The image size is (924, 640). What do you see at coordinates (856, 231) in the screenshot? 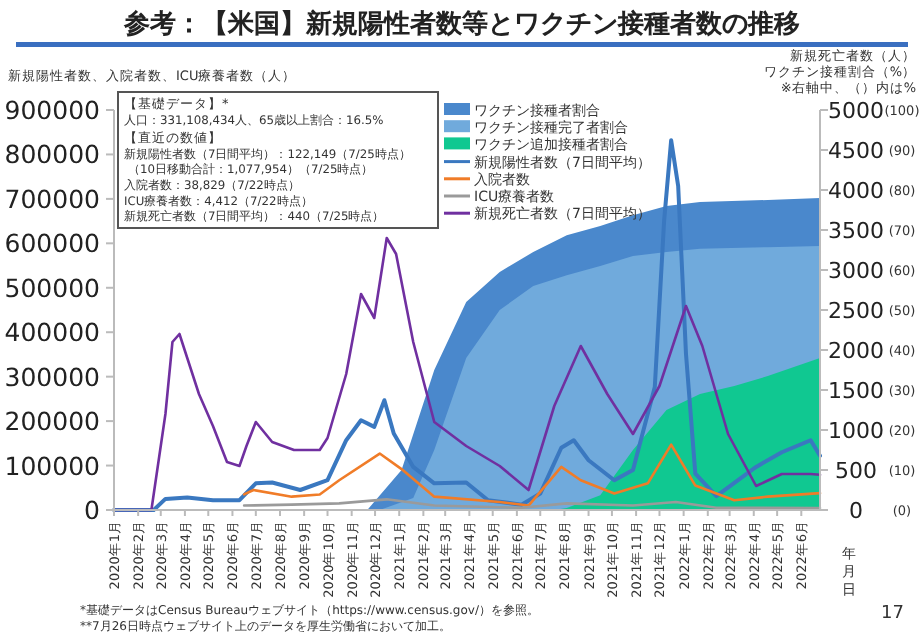
I see `y2-tick-label: 3500` at bounding box center [856, 231].